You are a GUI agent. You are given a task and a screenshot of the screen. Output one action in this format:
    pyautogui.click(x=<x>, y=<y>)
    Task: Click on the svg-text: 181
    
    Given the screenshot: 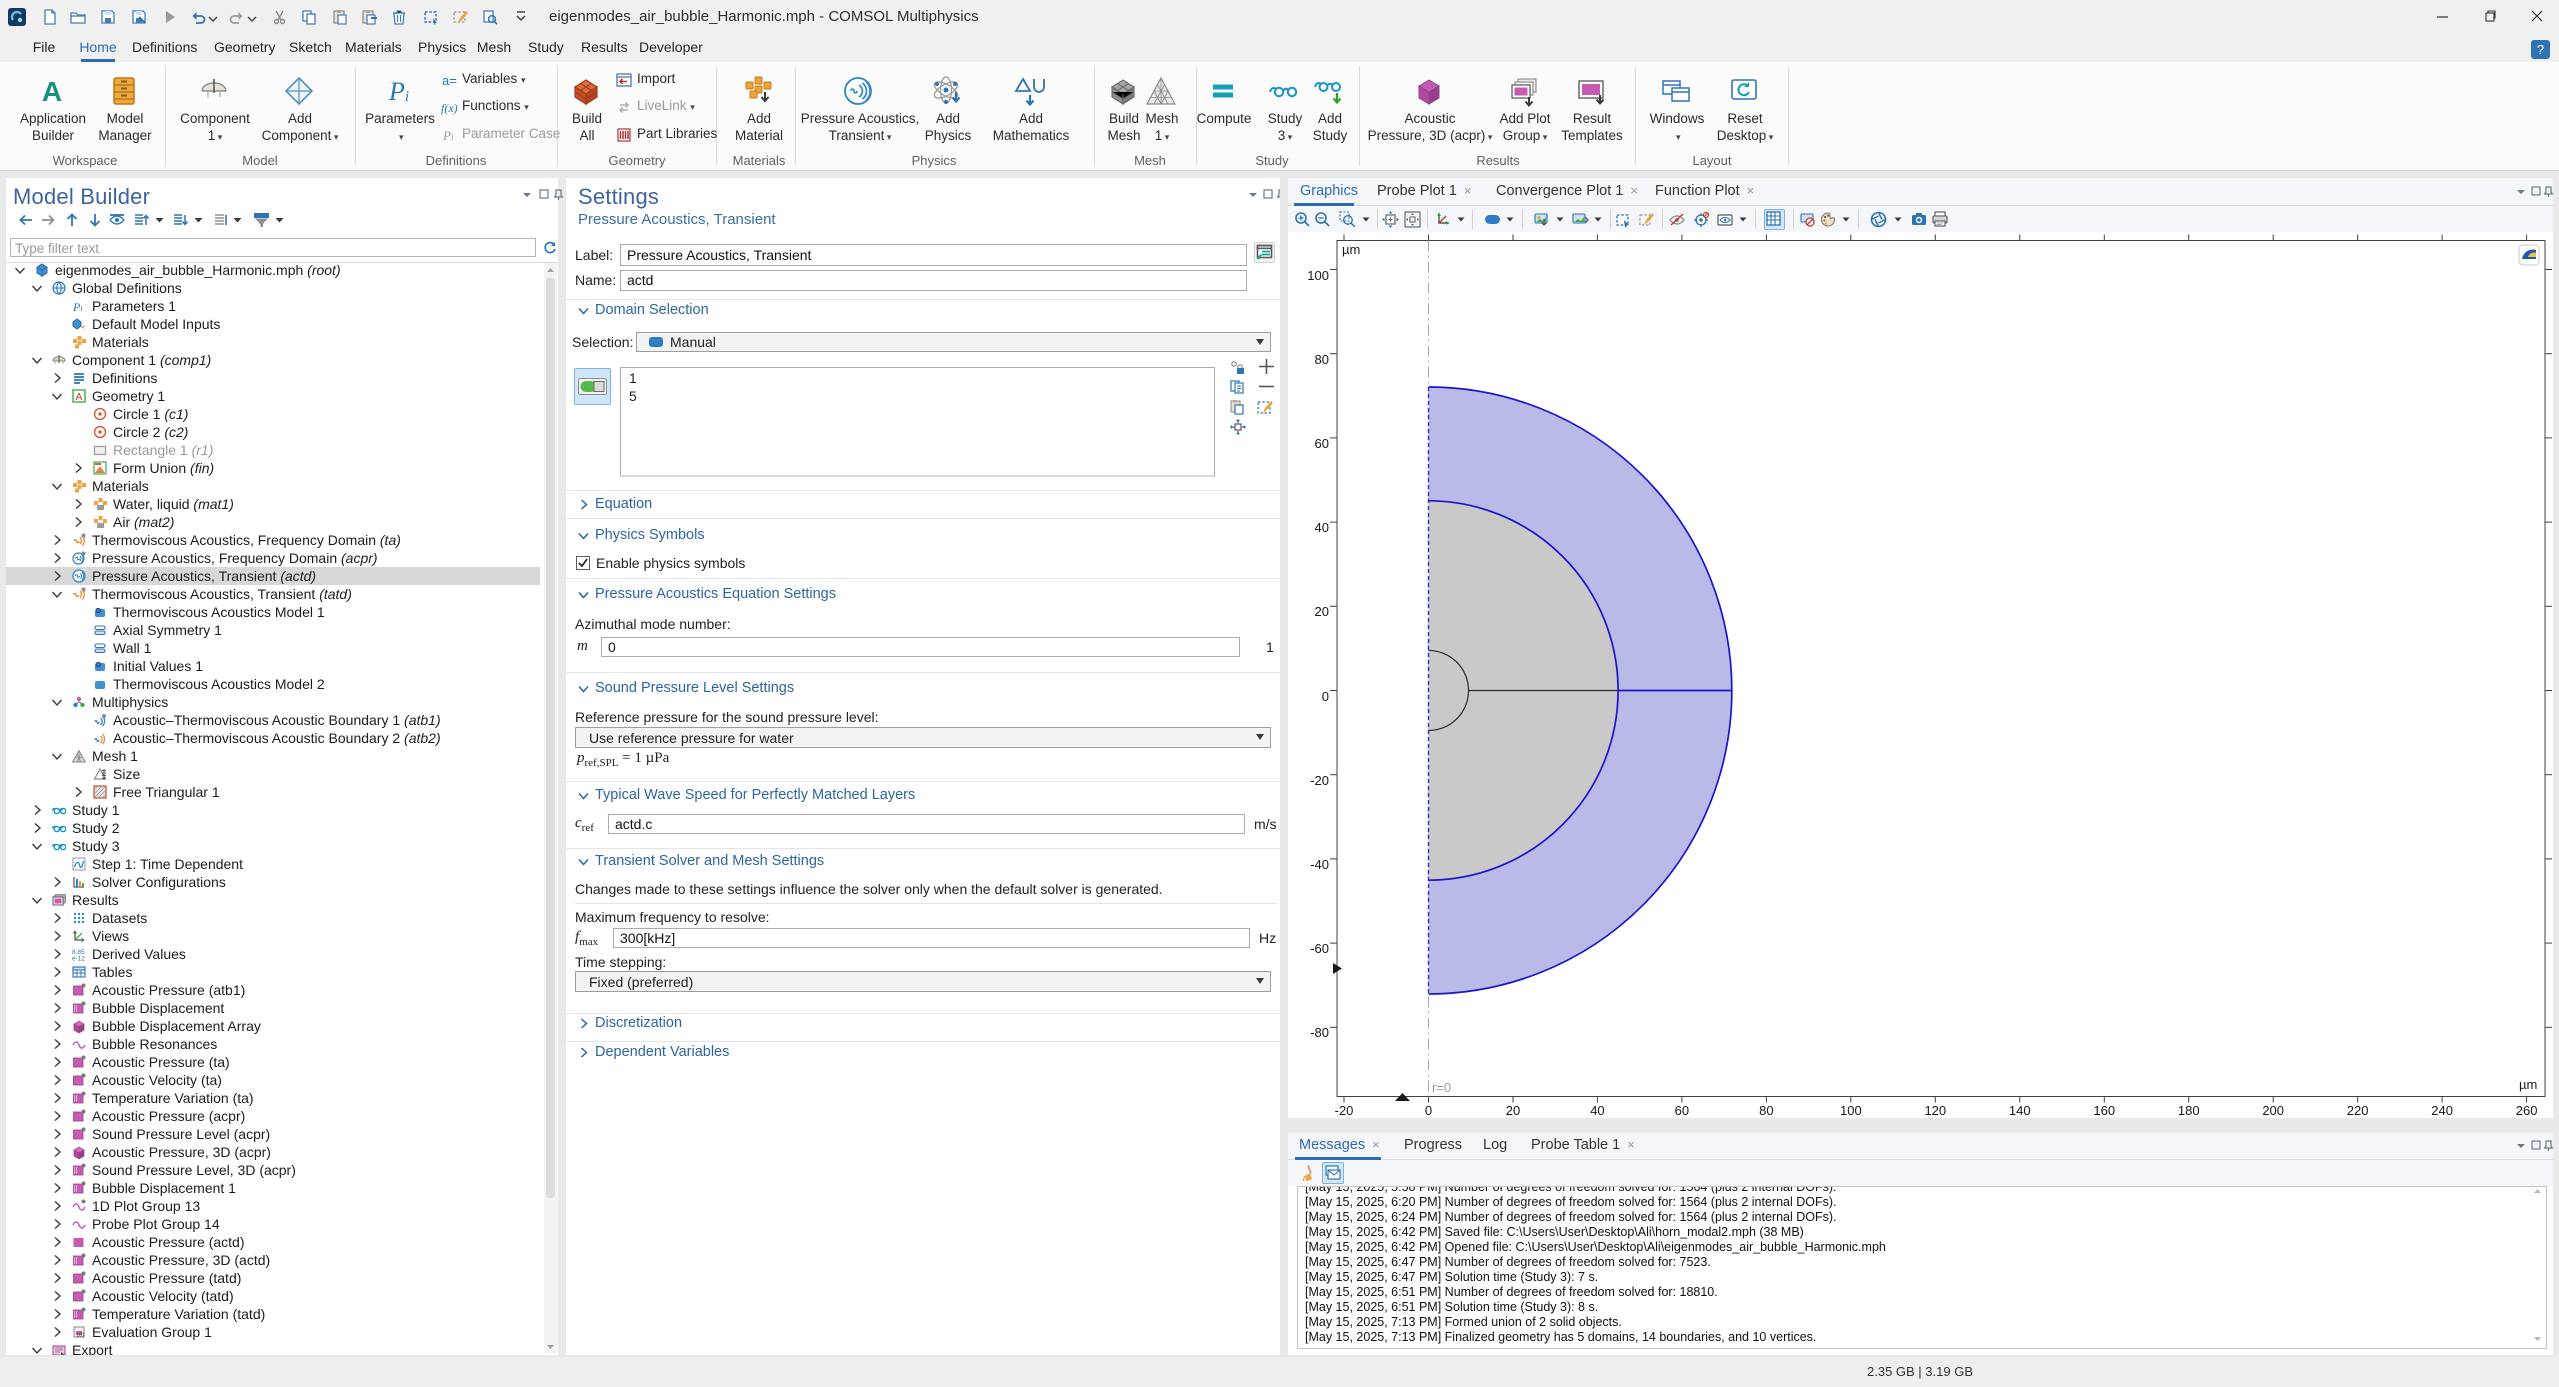 What is the action you would take?
    pyautogui.click(x=81, y=1335)
    